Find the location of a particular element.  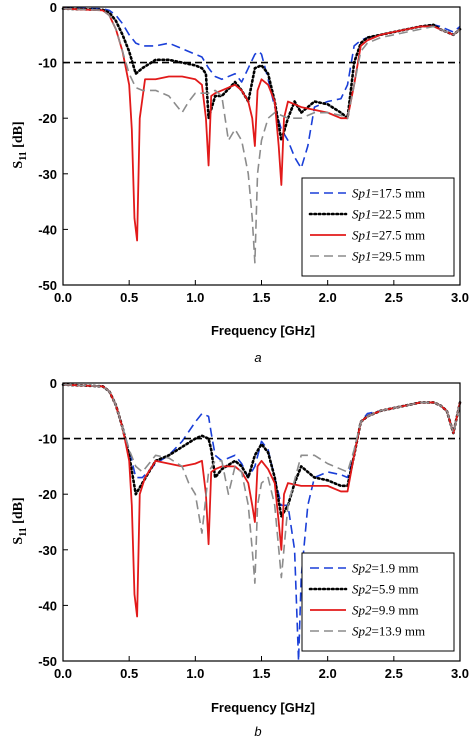

y-tick-label-b: -20 is located at coordinates (47, 494).